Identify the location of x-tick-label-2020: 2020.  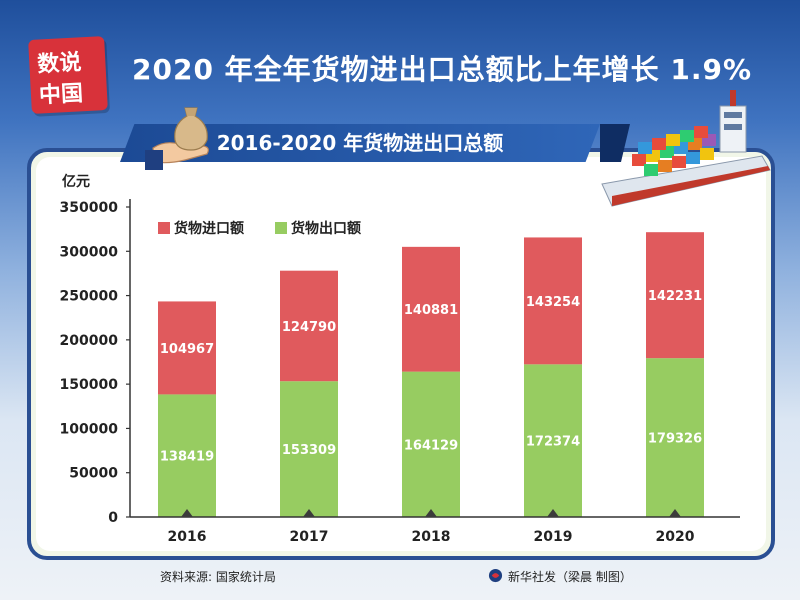
(675, 537).